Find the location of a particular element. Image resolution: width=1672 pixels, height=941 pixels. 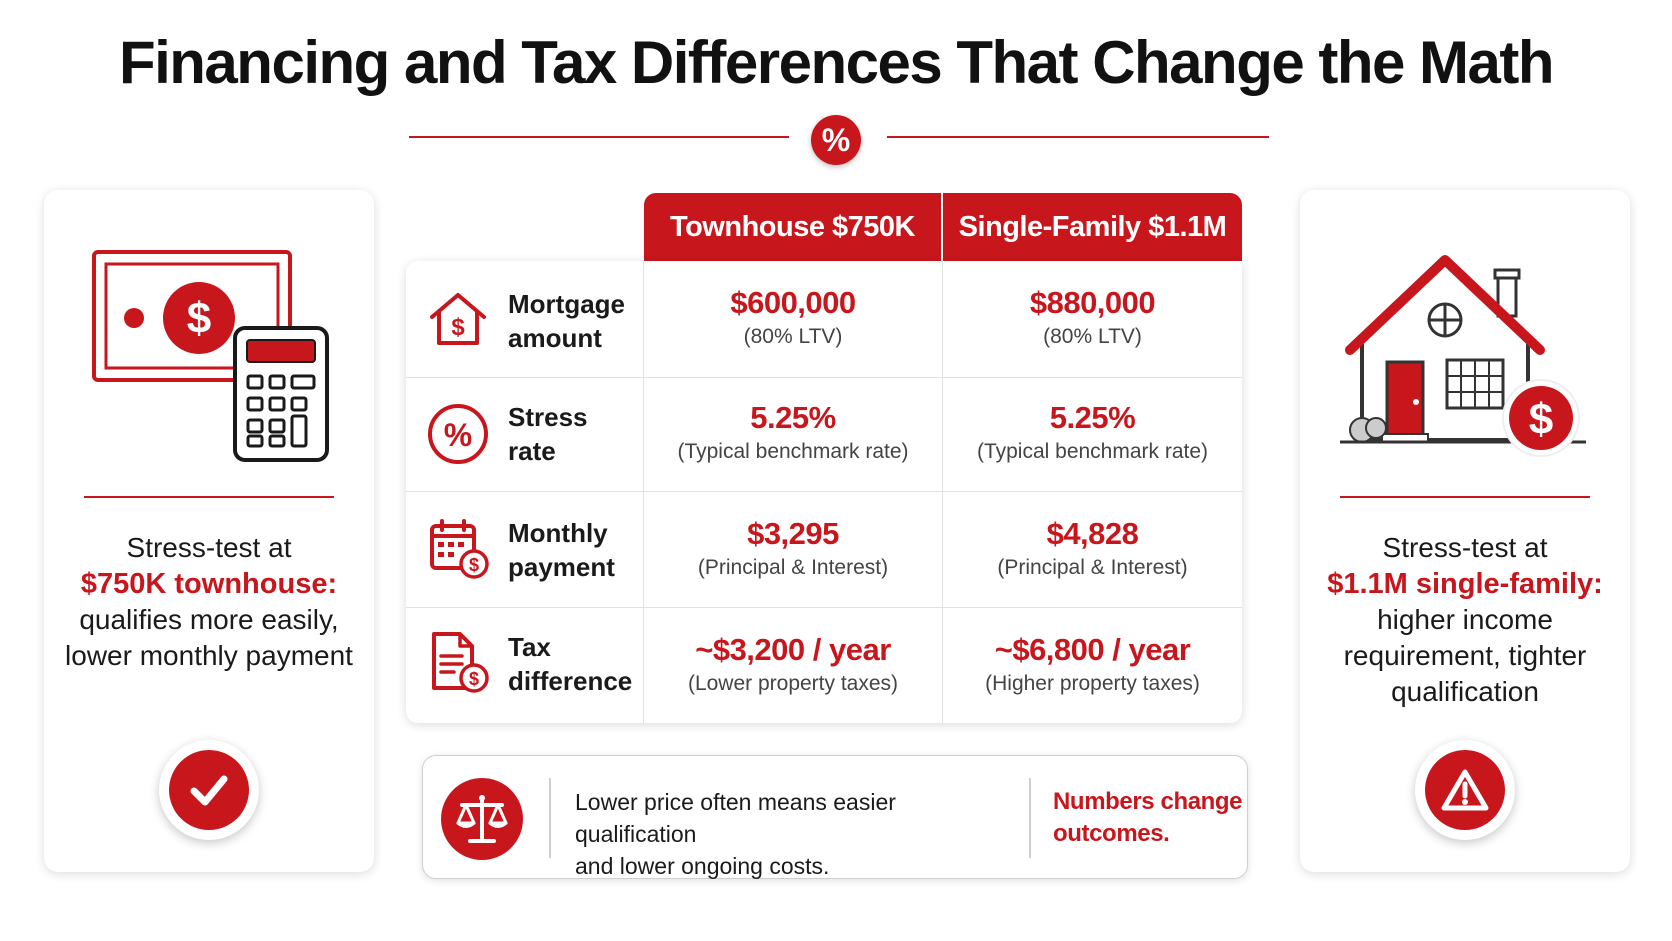

cell-townhouse: $600,000 (80% LTV) is located at coordinates (793, 319).